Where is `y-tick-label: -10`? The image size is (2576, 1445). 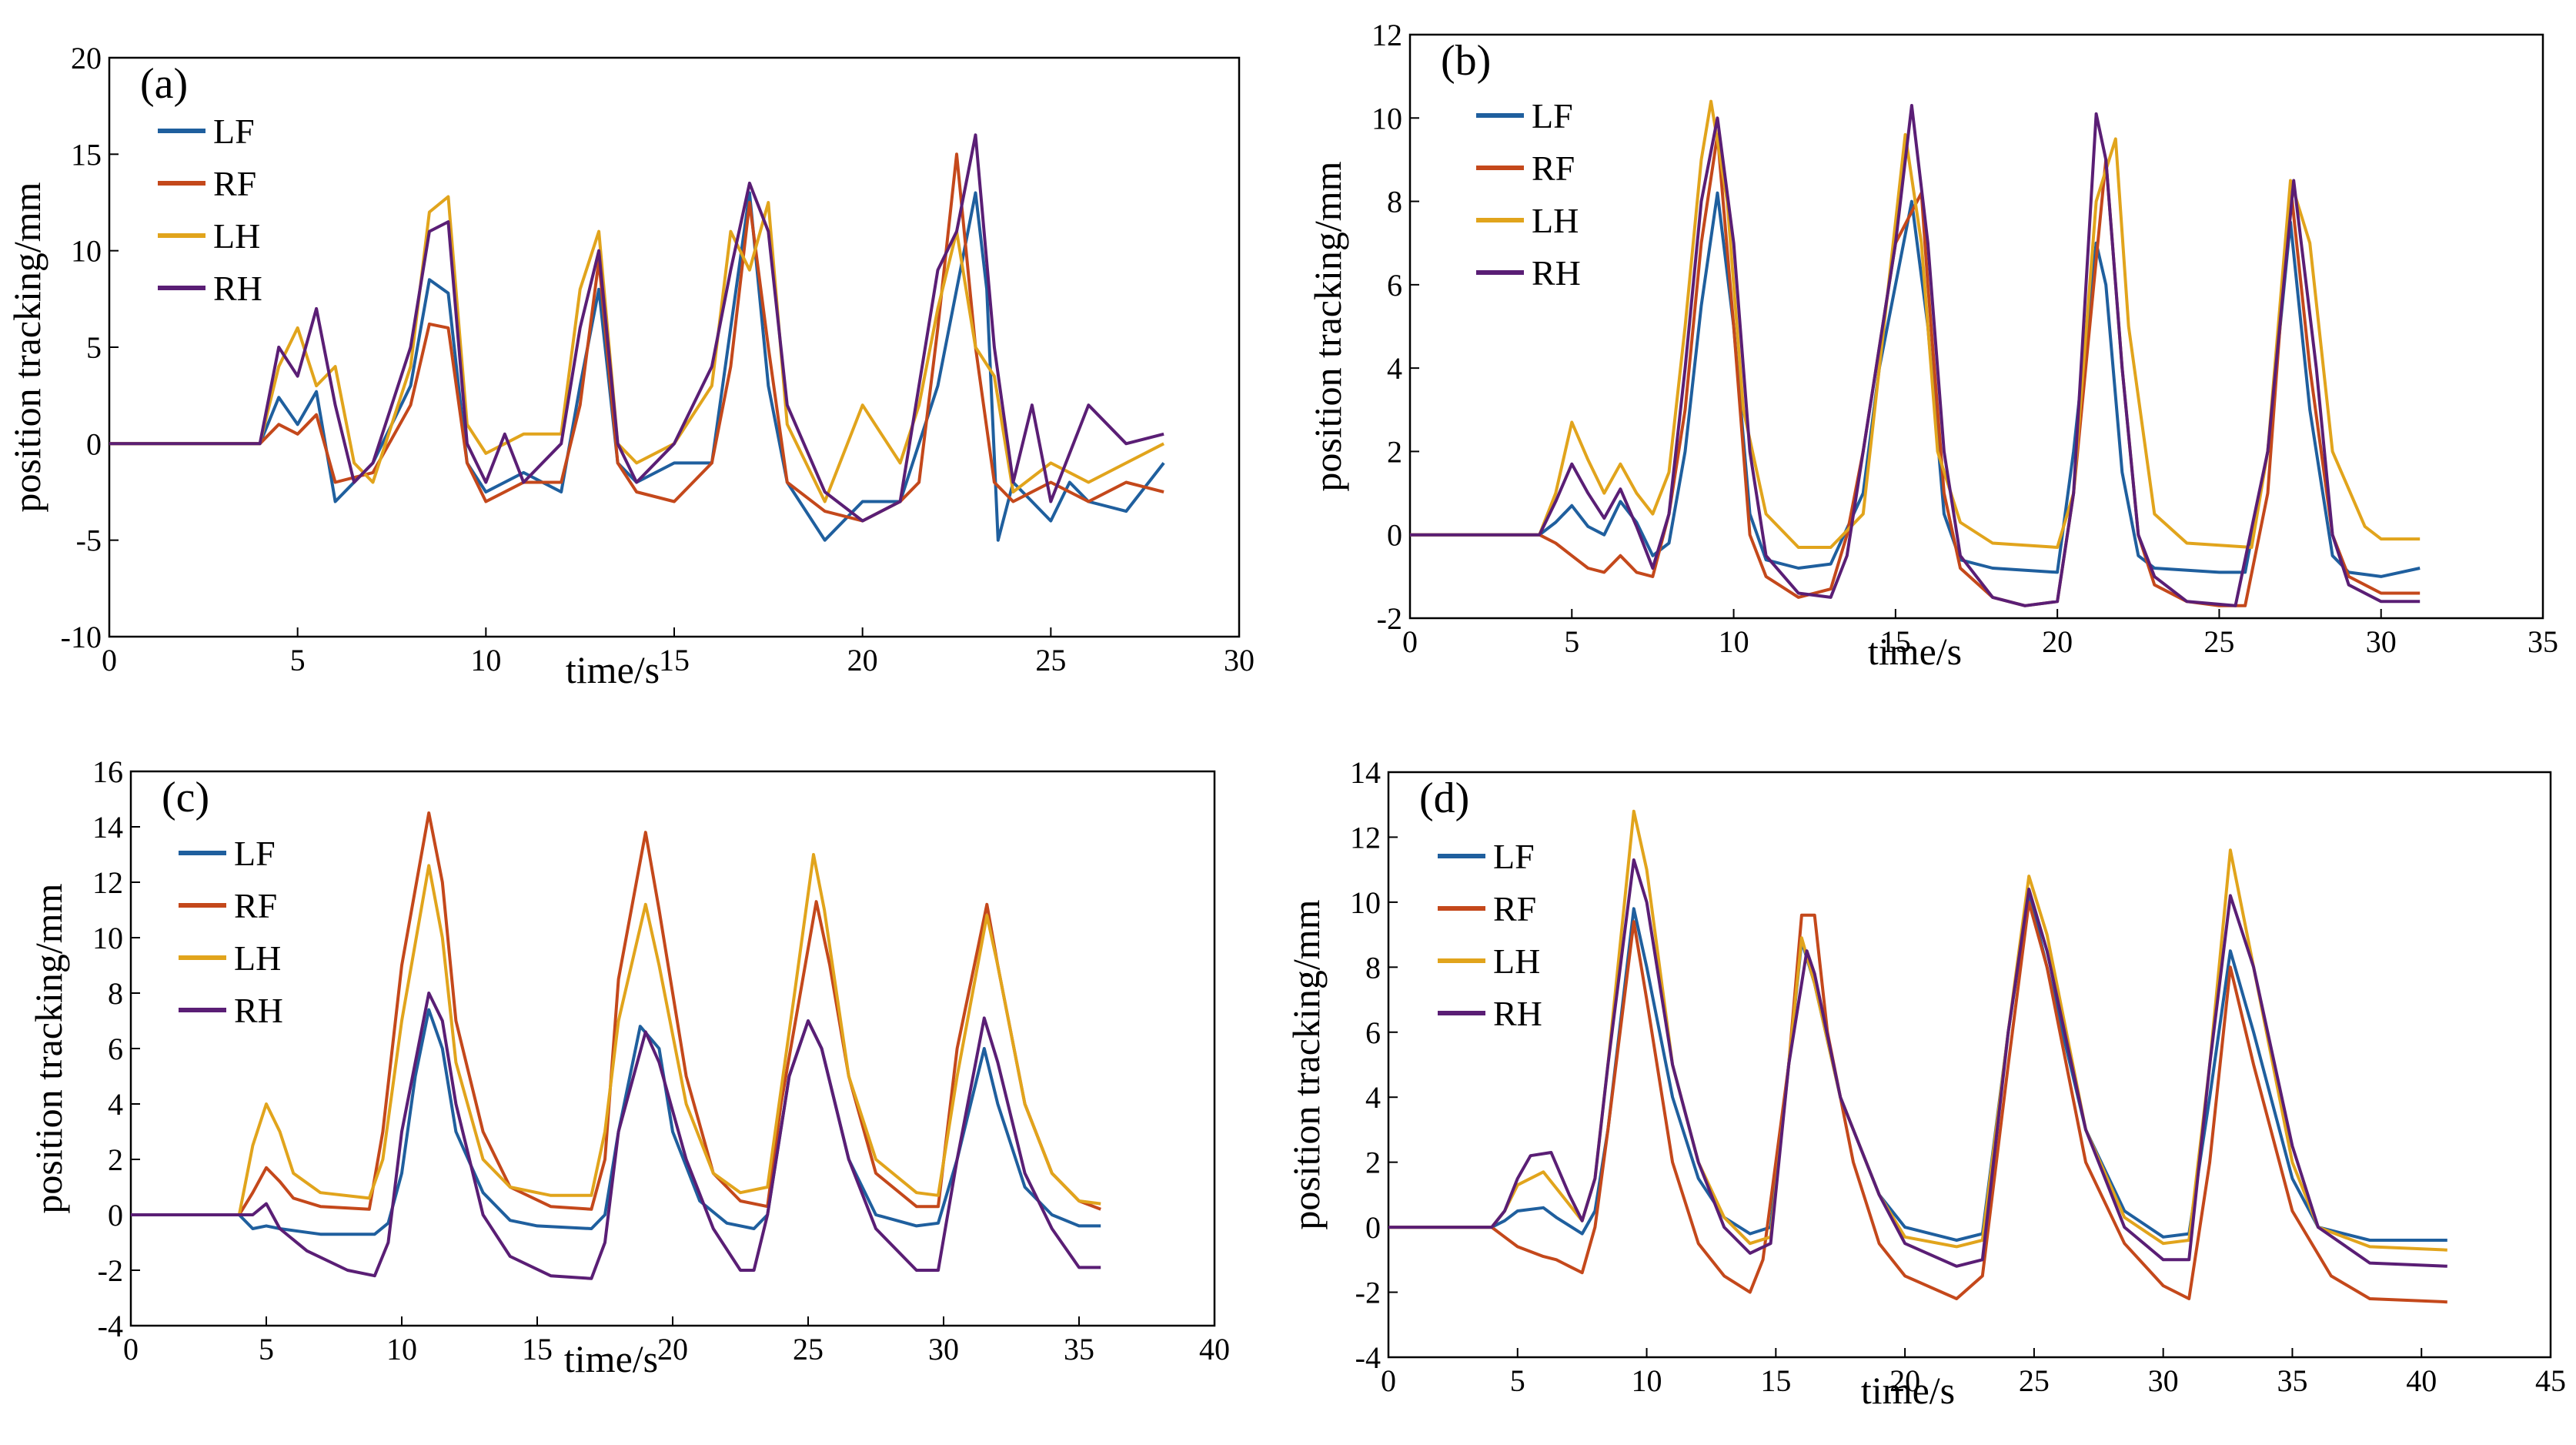 y-tick-label: -10 is located at coordinates (81, 637).